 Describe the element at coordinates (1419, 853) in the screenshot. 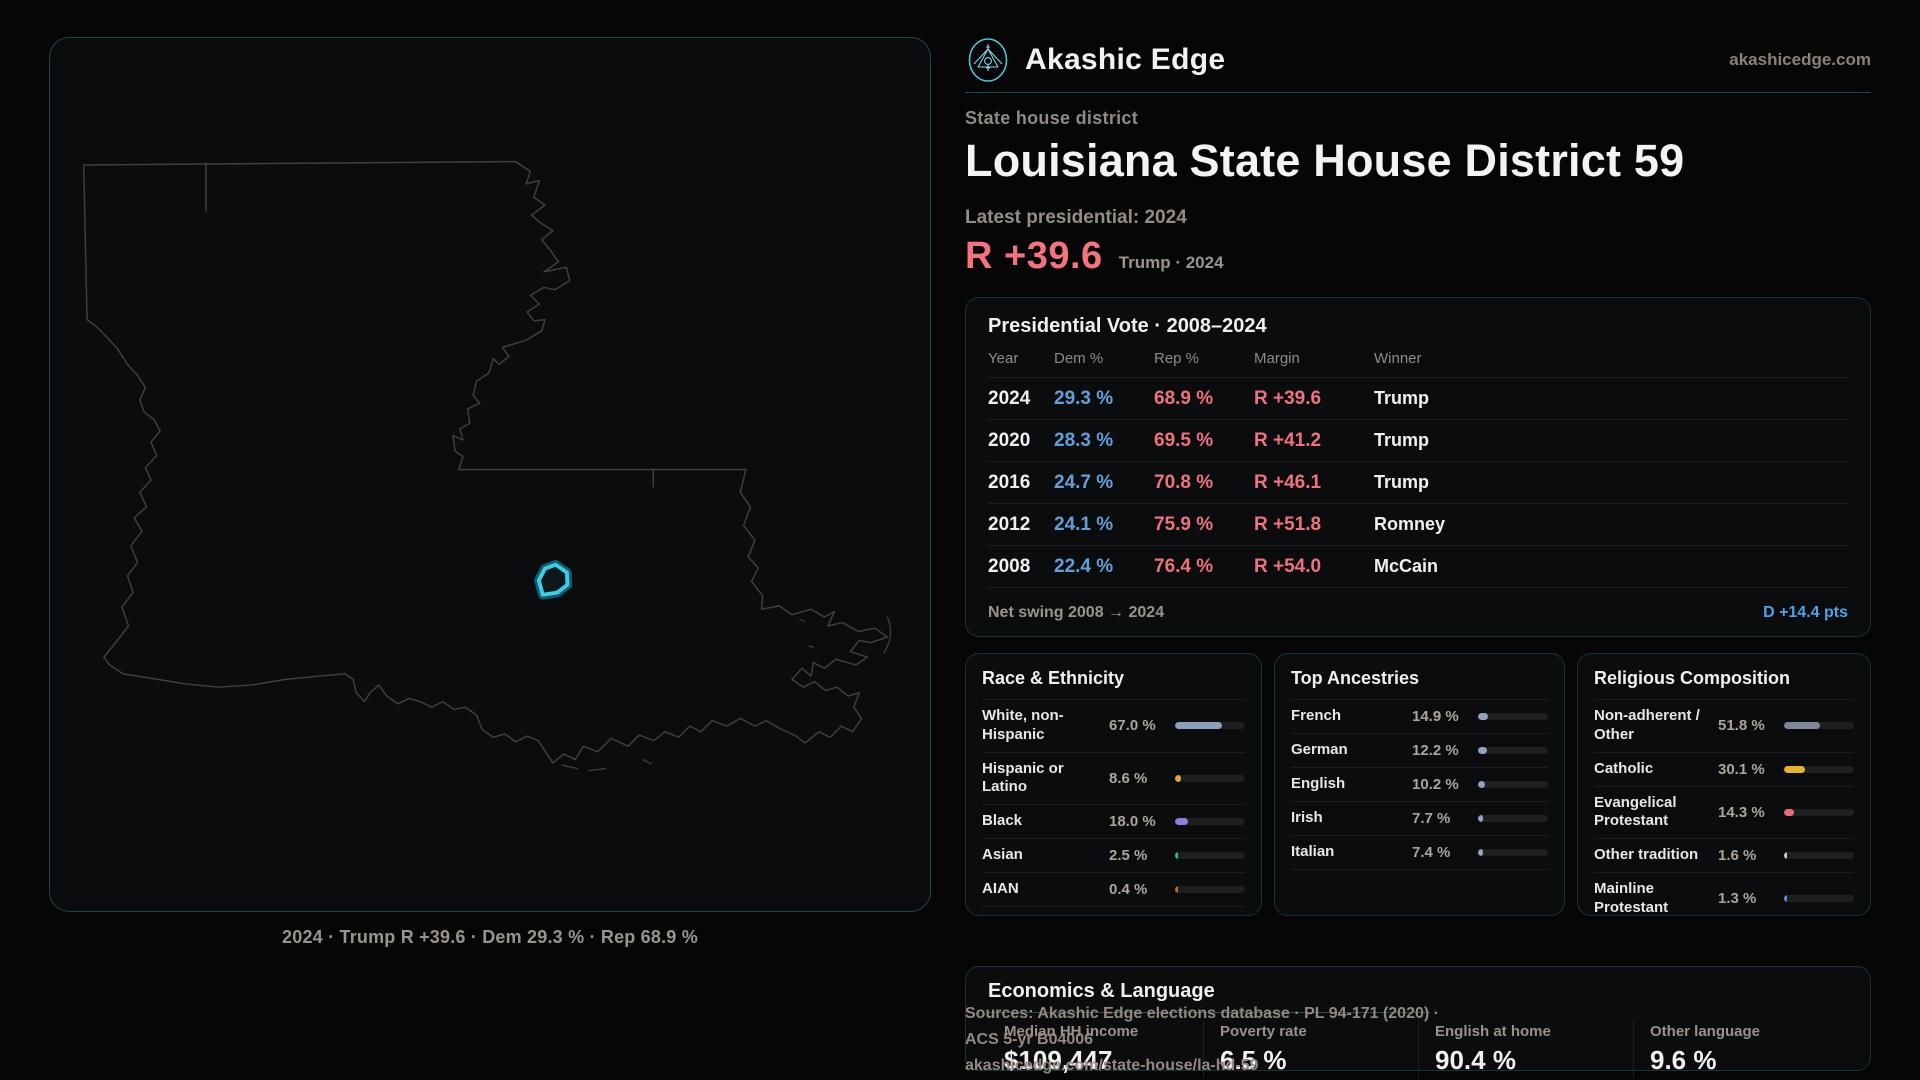

I see `list-item: Italian 7.4 %` at that location.